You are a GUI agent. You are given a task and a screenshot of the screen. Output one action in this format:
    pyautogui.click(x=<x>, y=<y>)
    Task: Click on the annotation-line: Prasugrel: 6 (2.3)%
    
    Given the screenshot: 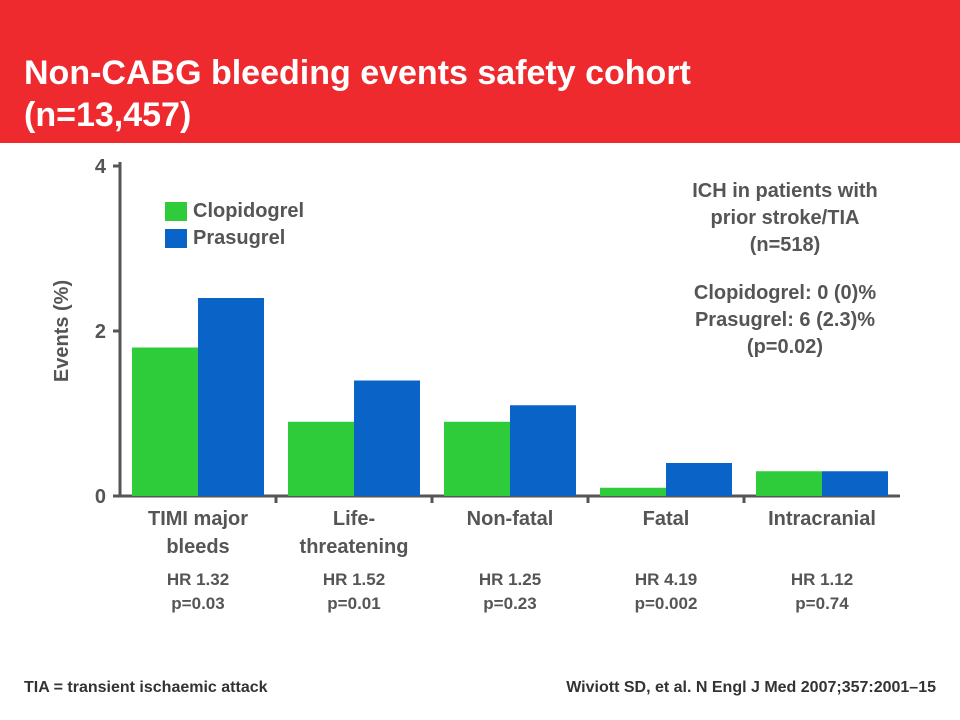 What is the action you would take?
    pyautogui.click(x=785, y=320)
    